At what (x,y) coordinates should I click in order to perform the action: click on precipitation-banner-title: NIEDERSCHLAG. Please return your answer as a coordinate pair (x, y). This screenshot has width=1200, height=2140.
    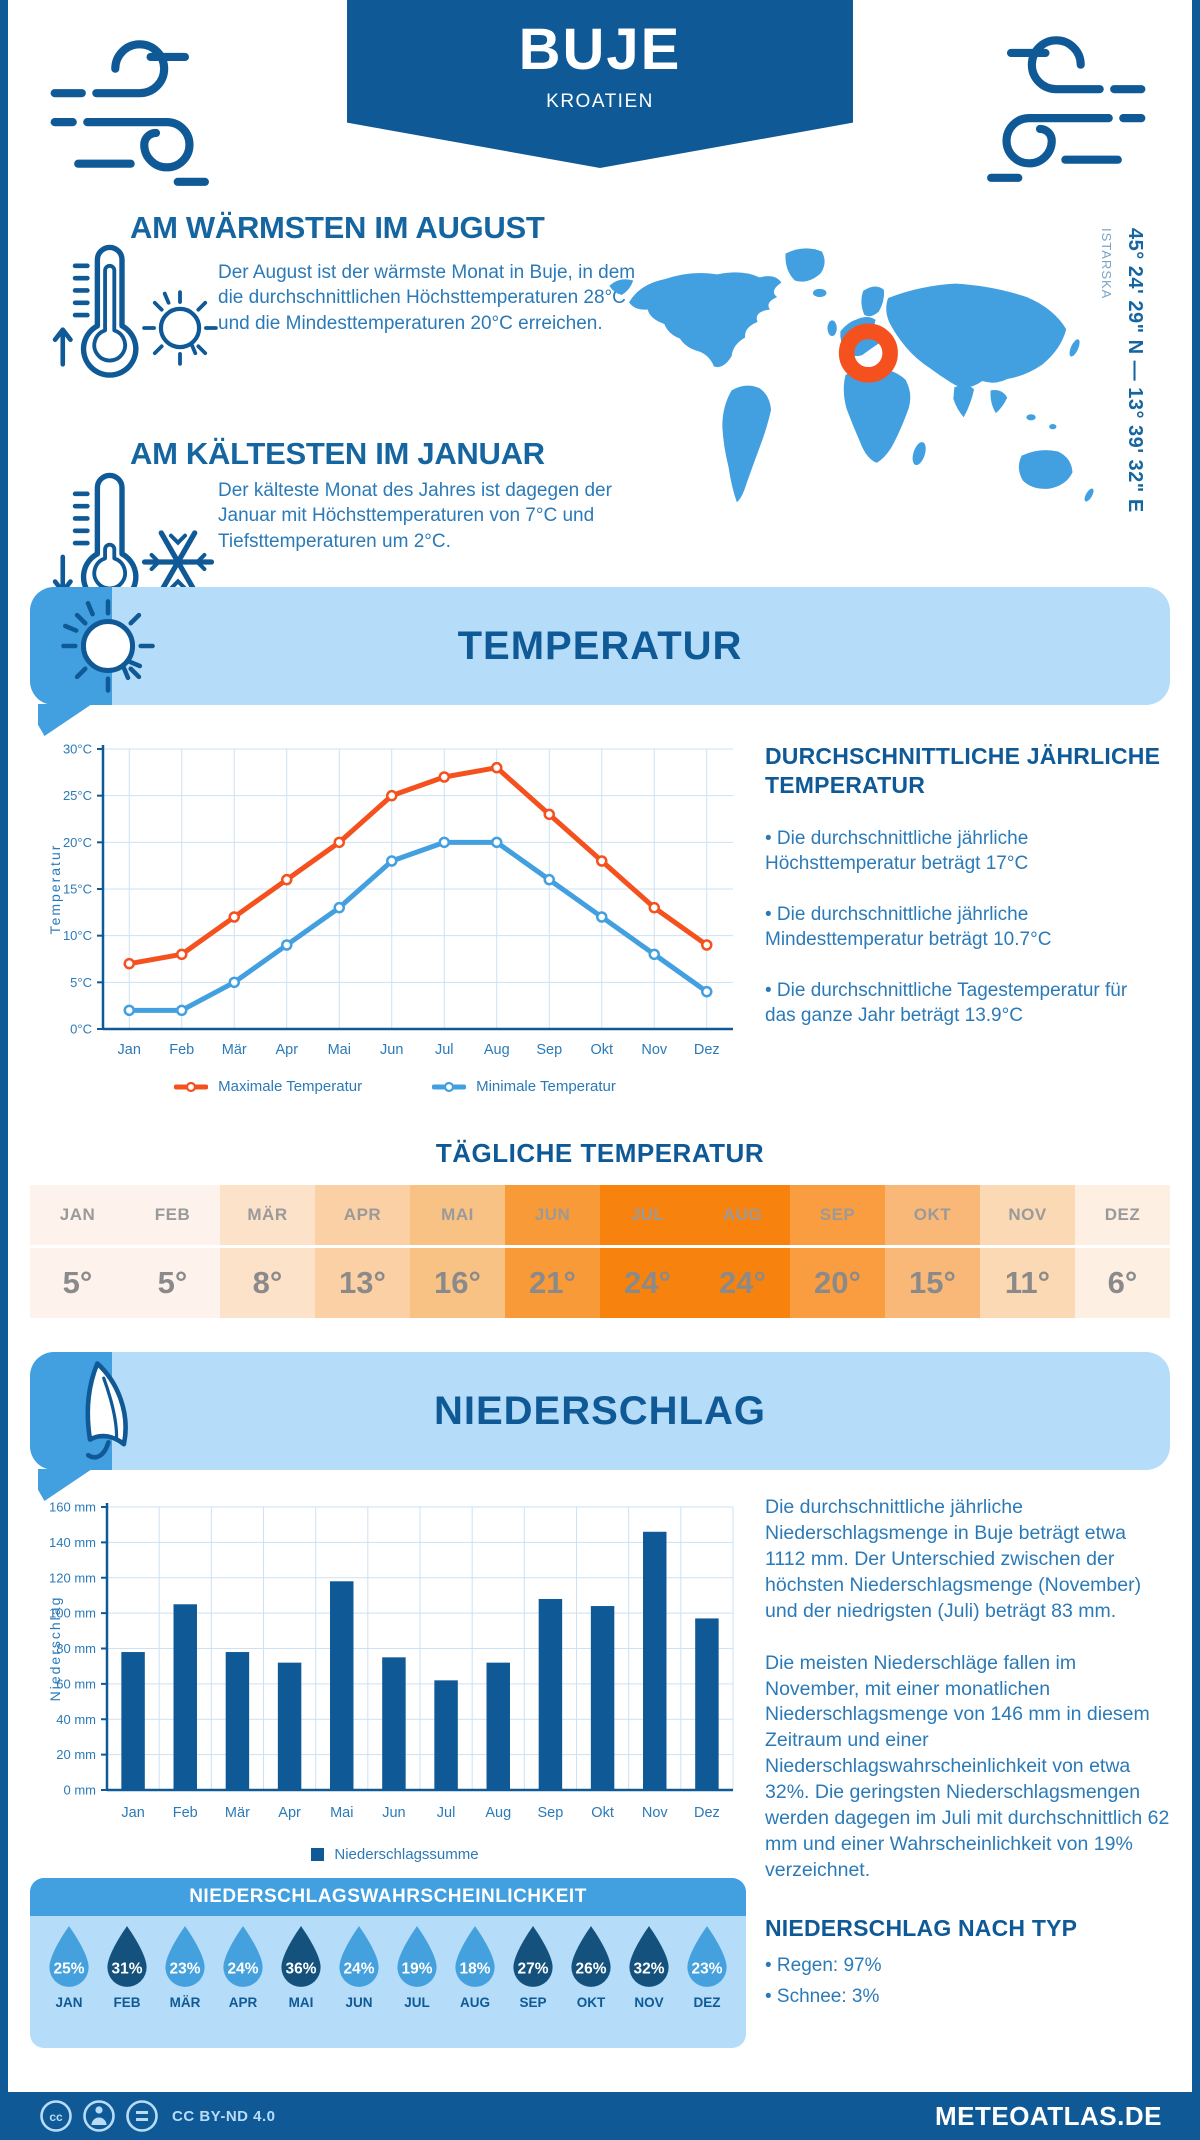
    Looking at the image, I should click on (600, 1411).